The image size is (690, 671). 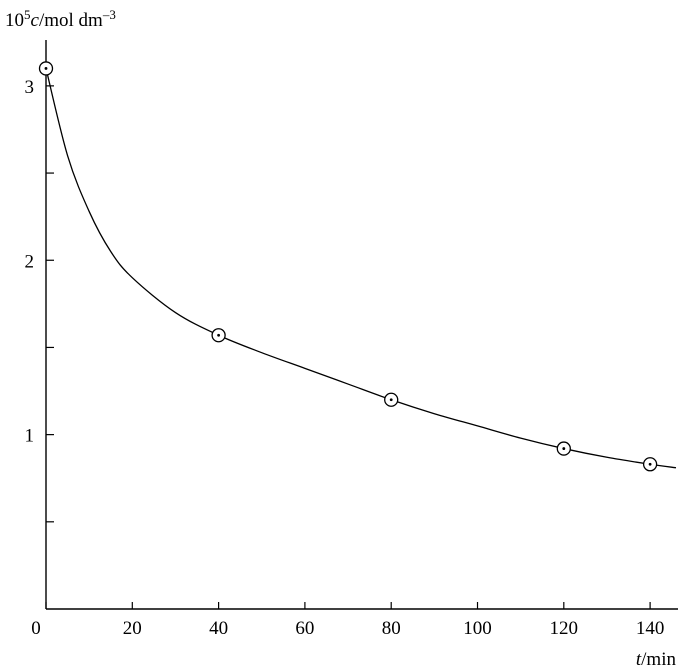 What do you see at coordinates (30, 87) in the screenshot?
I see `y-tick-label: 3` at bounding box center [30, 87].